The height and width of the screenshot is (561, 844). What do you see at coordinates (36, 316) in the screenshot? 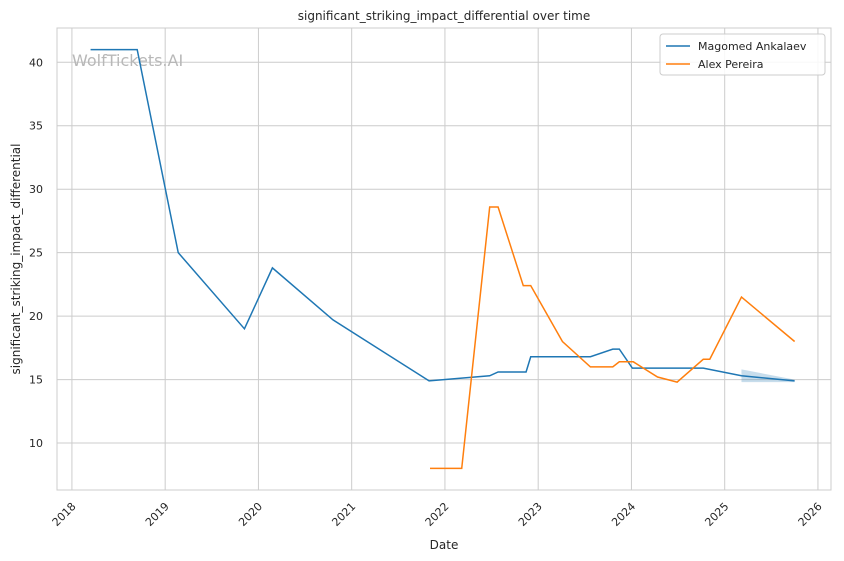
I see `y-tick-label: 20` at bounding box center [36, 316].